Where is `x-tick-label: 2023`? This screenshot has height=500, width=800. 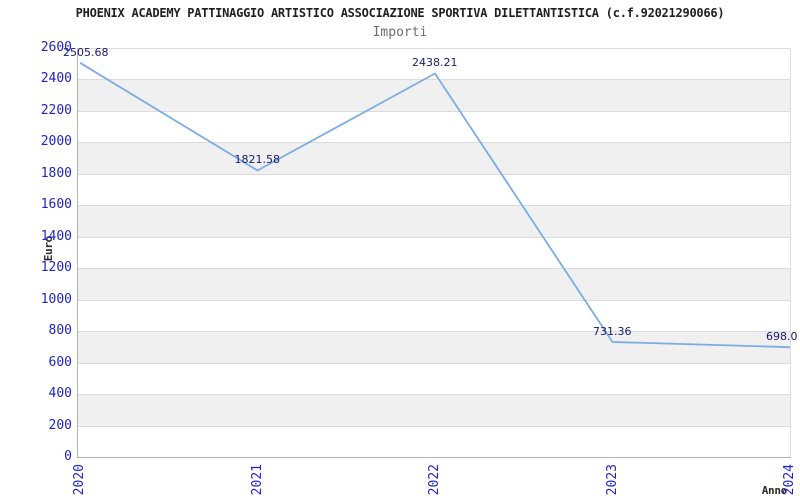
x-tick-label: 2023 is located at coordinates (612, 480).